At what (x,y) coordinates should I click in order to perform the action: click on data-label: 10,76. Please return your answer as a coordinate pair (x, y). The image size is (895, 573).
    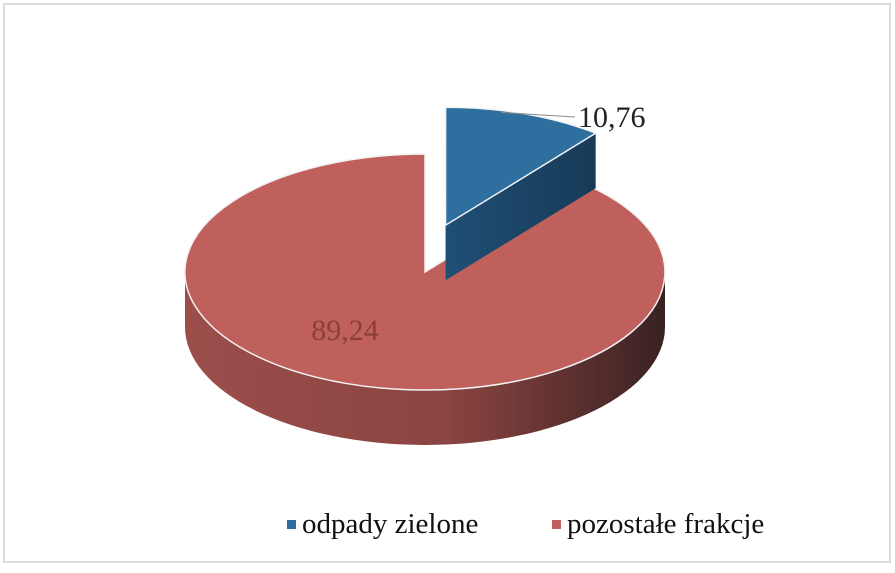
    Looking at the image, I should click on (612, 117).